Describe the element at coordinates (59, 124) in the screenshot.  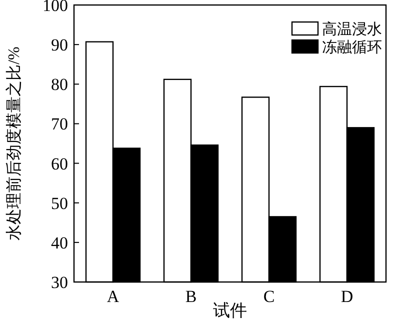
I see `y-tick-label: 70` at that location.